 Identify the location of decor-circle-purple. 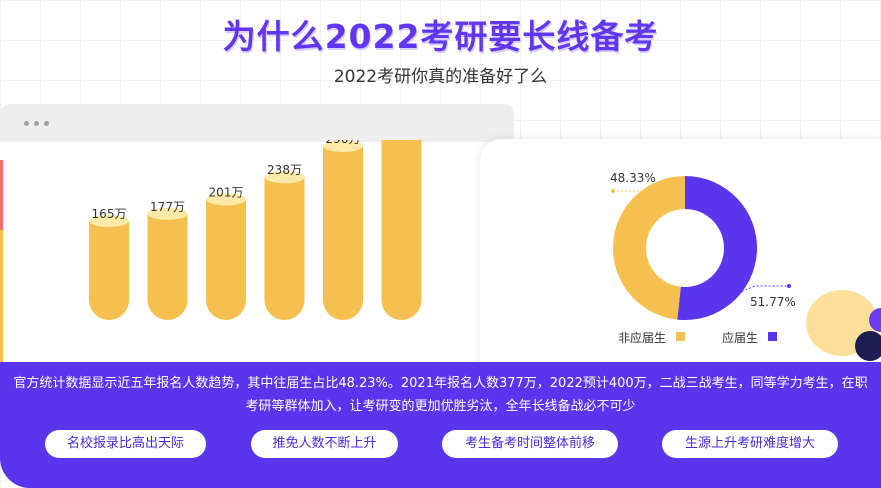
(875, 320).